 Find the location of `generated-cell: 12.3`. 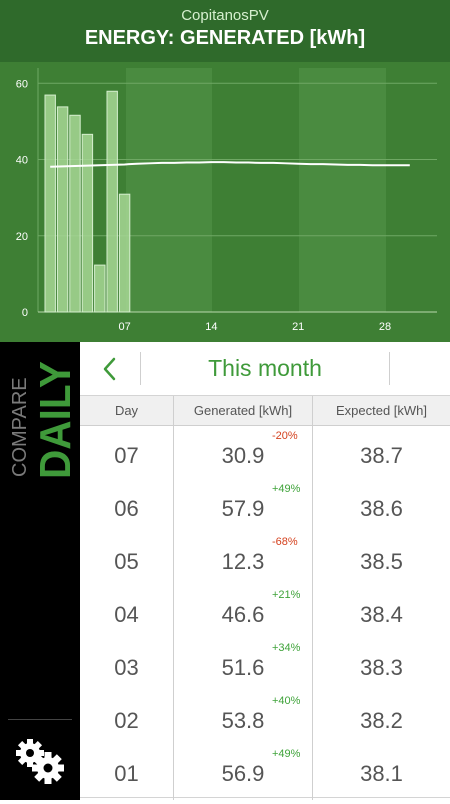

generated-cell: 12.3 is located at coordinates (243, 561).